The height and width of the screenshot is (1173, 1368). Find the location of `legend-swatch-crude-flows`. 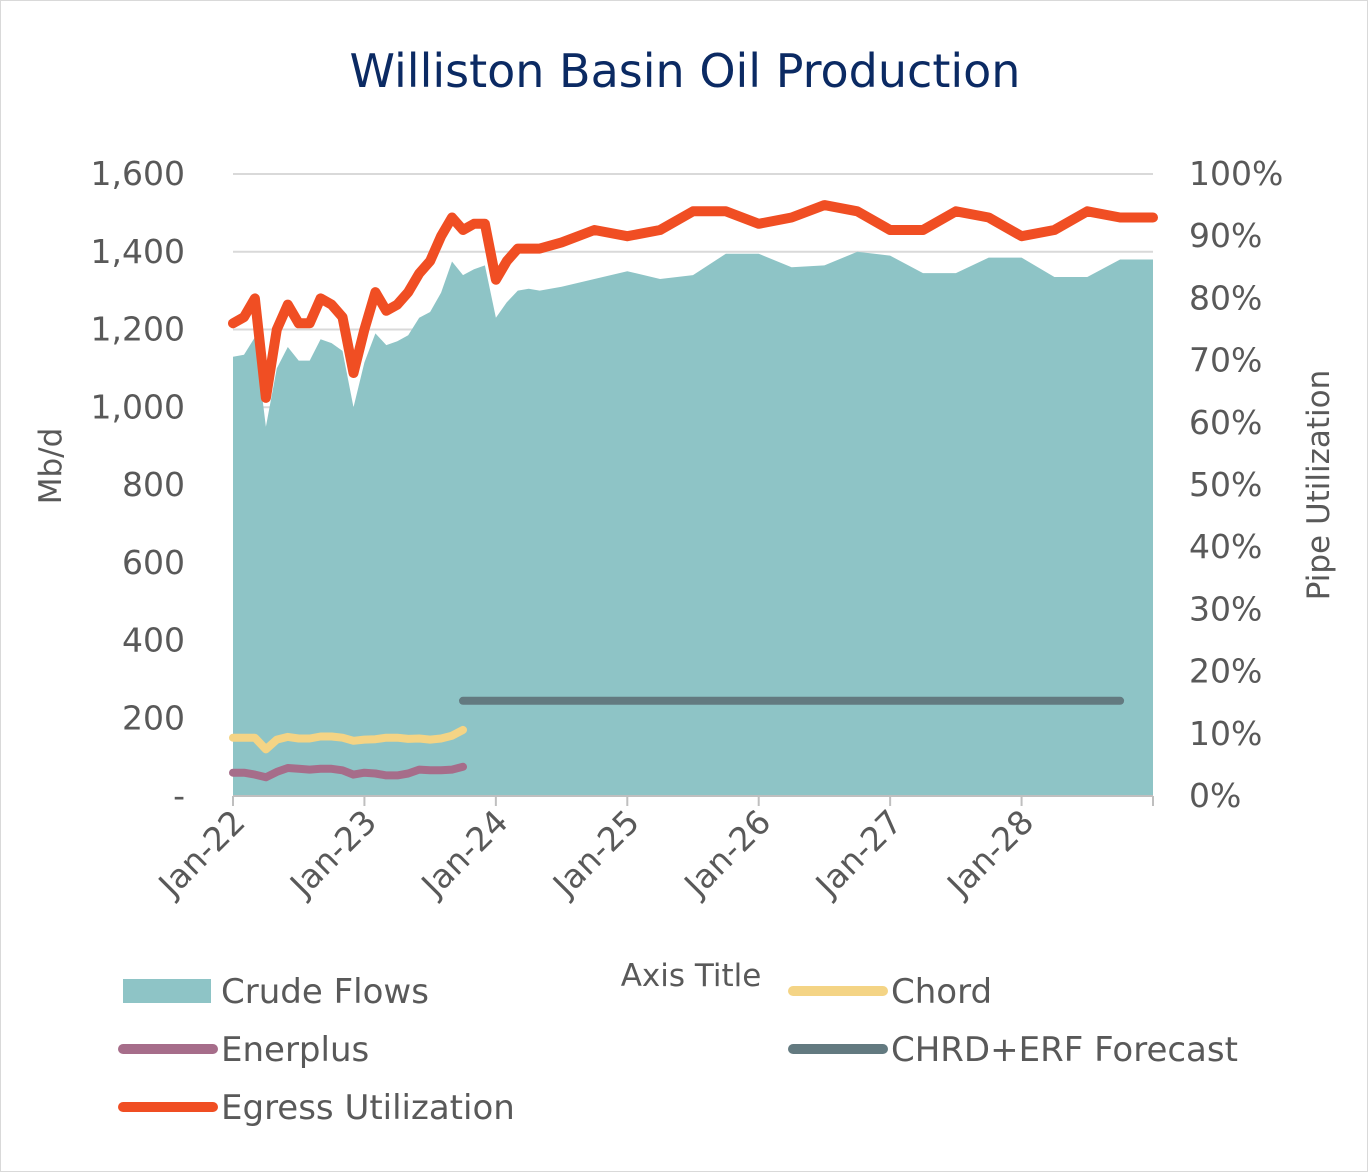

legend-swatch-crude-flows is located at coordinates (167, 991).